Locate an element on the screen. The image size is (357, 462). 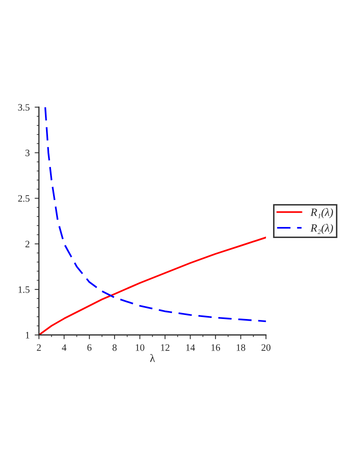
y-tick-label: 1.5 is located at coordinates (24, 289).